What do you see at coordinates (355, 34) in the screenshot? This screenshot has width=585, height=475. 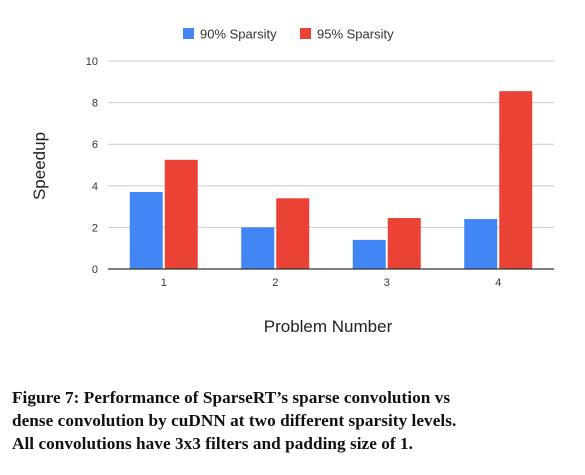 I see `legend-label-95-sparsity: 95% Sparsity` at bounding box center [355, 34].